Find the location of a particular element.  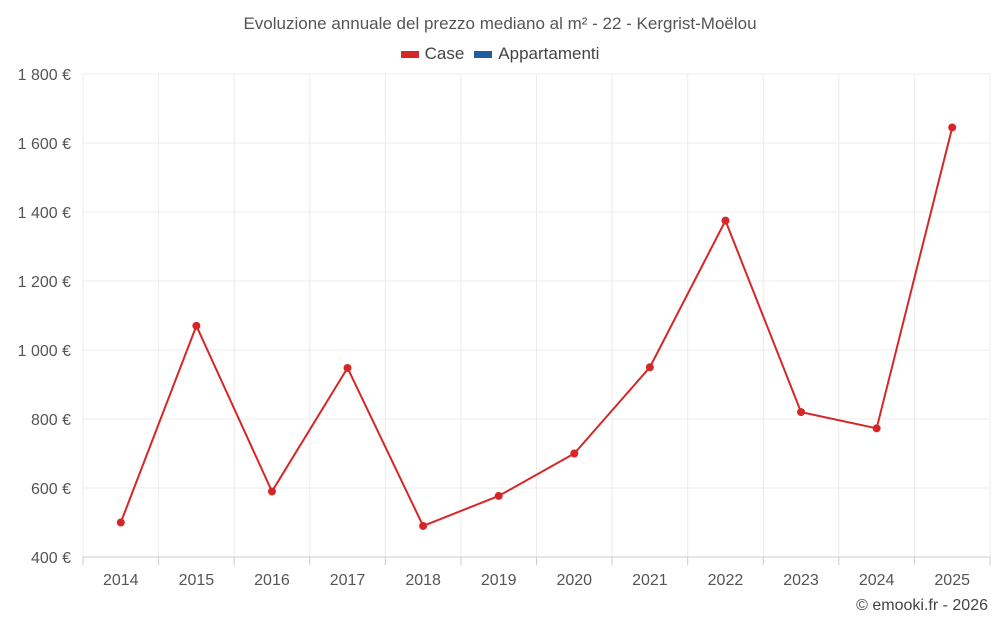

x-tick-label: 2024 is located at coordinates (877, 580).